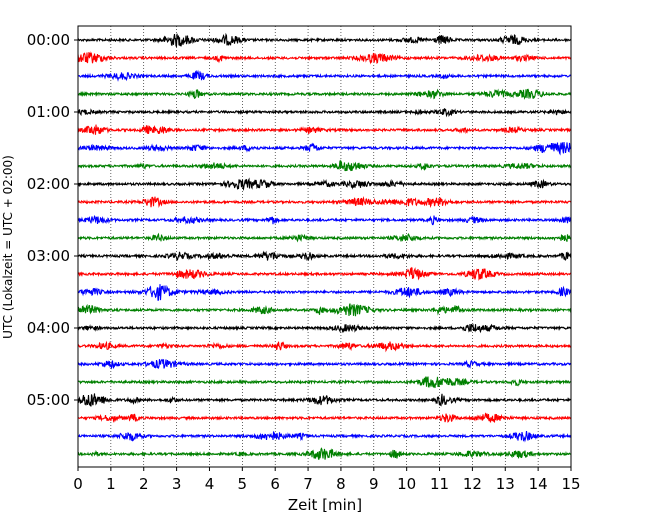 This screenshot has height=520, width=650. What do you see at coordinates (48, 256) in the screenshot?
I see `y-tick-label: 03:00` at bounding box center [48, 256].